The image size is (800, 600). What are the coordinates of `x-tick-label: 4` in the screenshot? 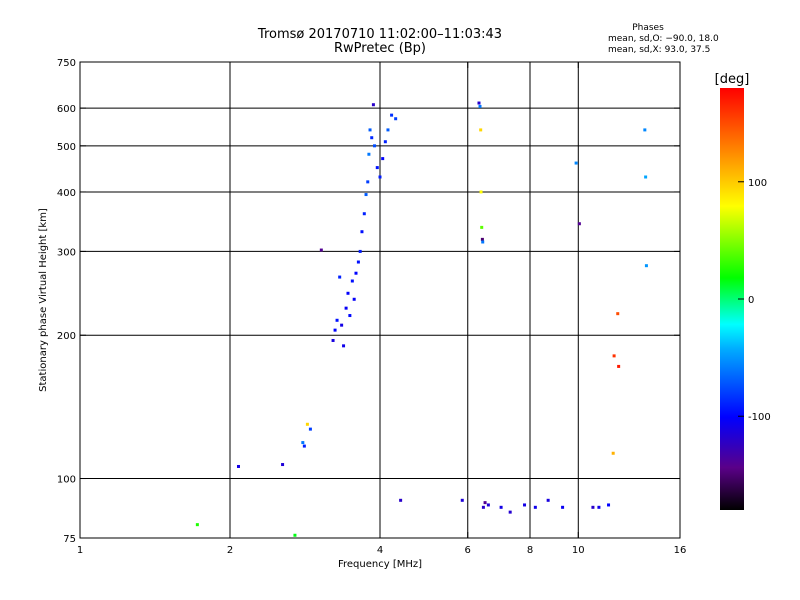 It's located at (380, 550).